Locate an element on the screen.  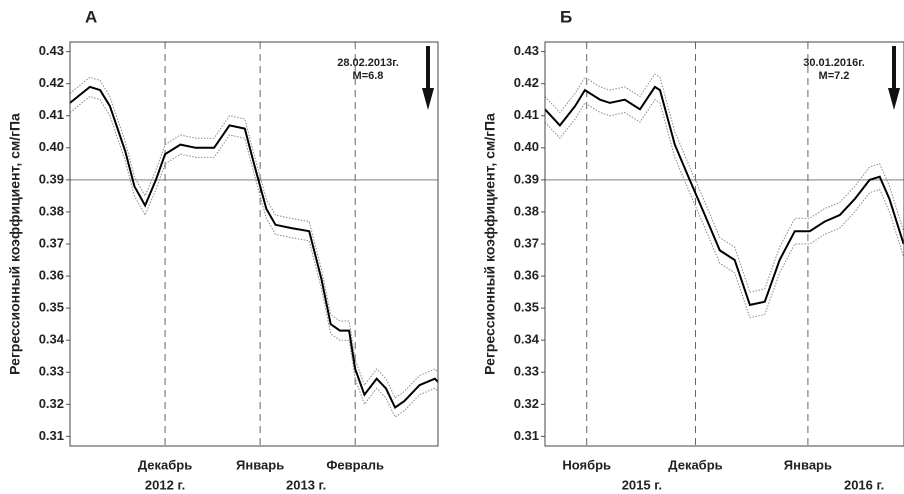
annotation: 28.02.2013г. is located at coordinates (368, 63).